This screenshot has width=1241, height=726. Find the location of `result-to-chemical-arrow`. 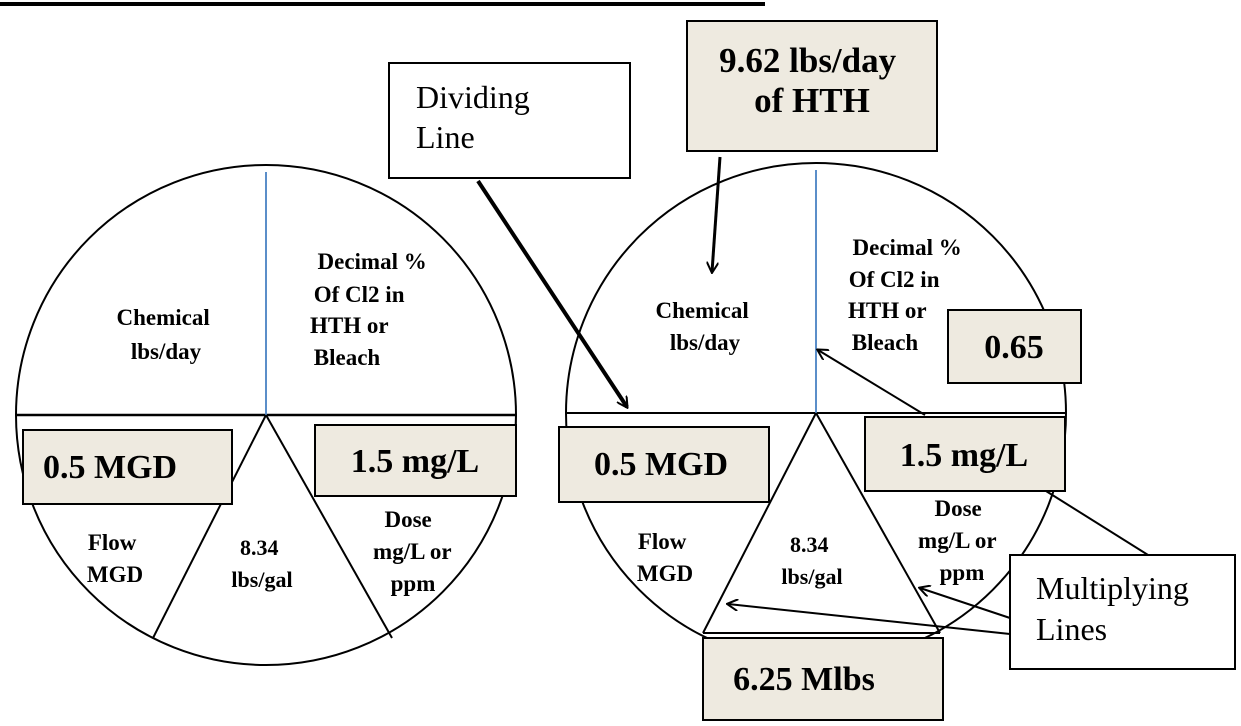

result-to-chemical-arrow is located at coordinates (717, 214).